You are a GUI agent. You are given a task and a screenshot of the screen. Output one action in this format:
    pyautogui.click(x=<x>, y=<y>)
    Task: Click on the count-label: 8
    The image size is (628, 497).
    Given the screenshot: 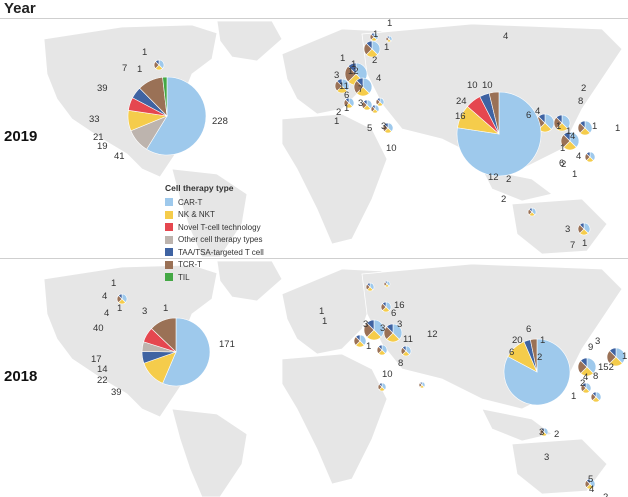 What is the action you would take?
    pyautogui.click(x=400, y=363)
    